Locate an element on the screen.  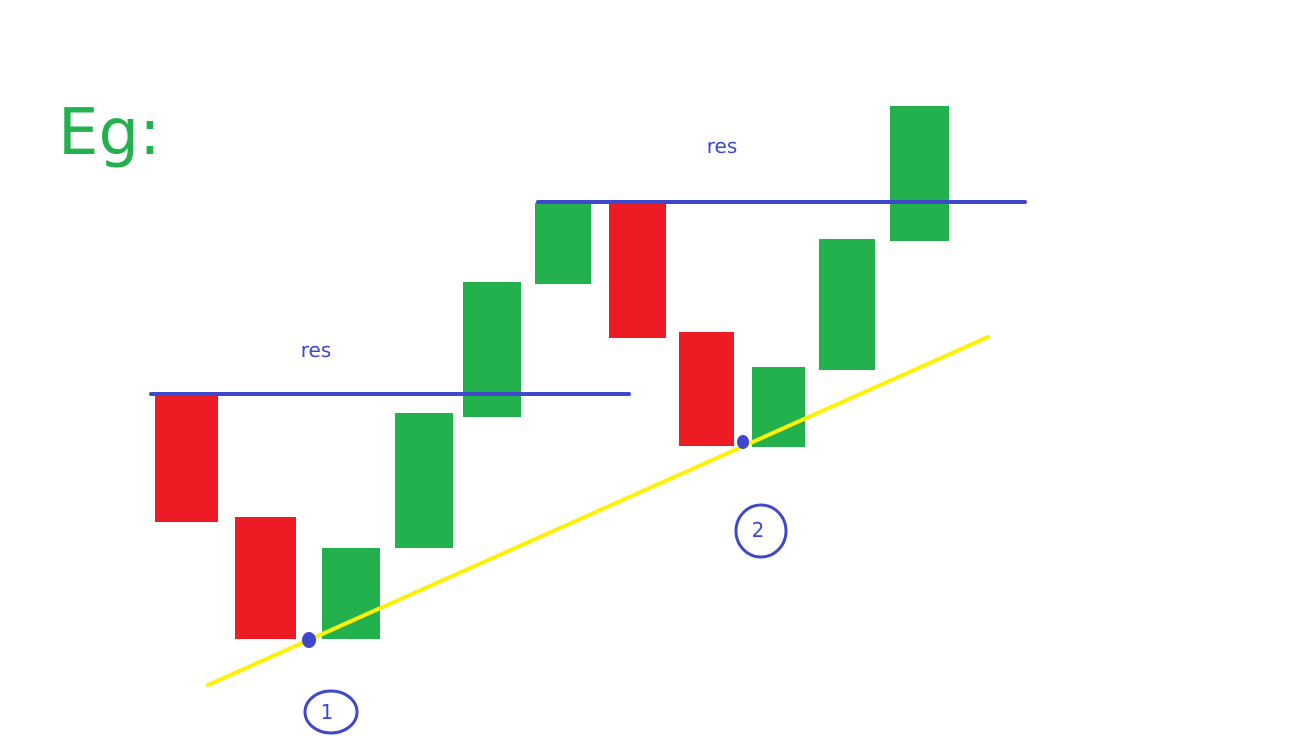
candle-11-bullish is located at coordinates (919, 173).